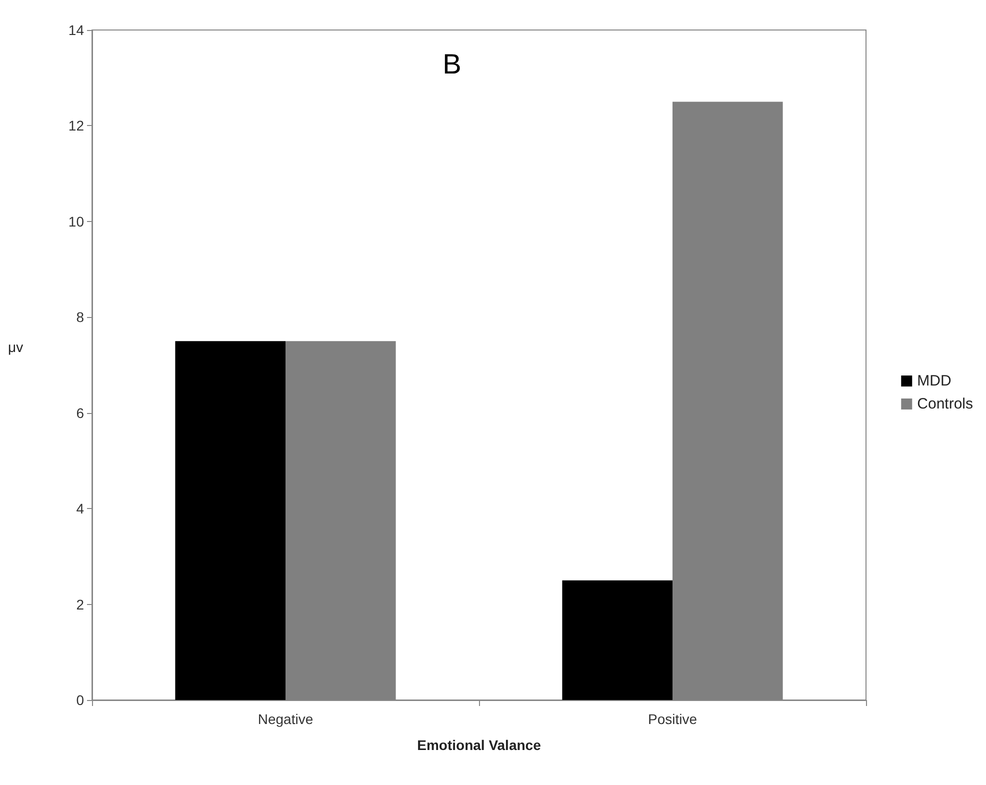 The height and width of the screenshot is (785, 986). What do you see at coordinates (286, 719) in the screenshot?
I see `x-tick-label: Negative` at bounding box center [286, 719].